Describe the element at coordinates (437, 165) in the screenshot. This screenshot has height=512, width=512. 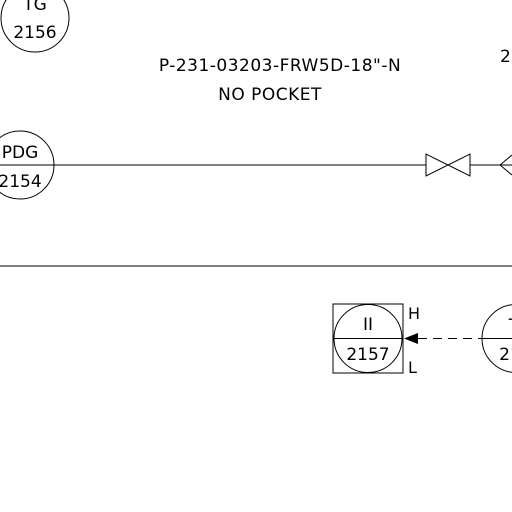
I see `valve-left-triangle` at that location.